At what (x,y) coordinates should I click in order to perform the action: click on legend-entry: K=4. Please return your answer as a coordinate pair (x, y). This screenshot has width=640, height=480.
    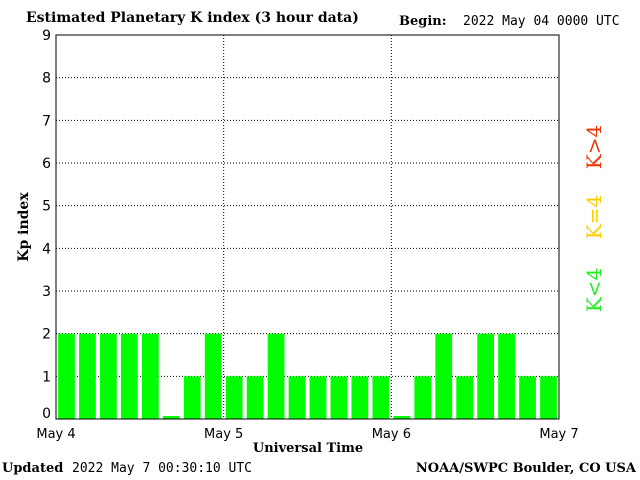
    Looking at the image, I should click on (594, 217).